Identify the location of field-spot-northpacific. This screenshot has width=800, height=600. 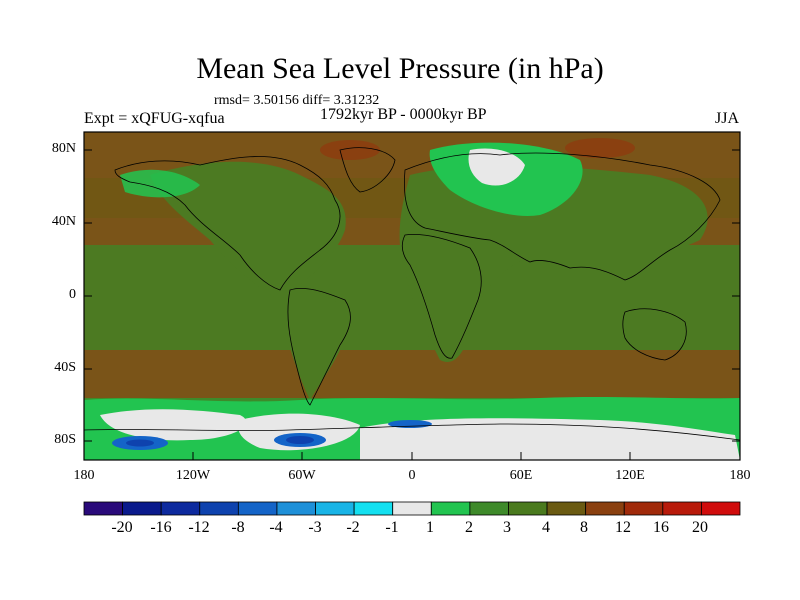
(350, 150).